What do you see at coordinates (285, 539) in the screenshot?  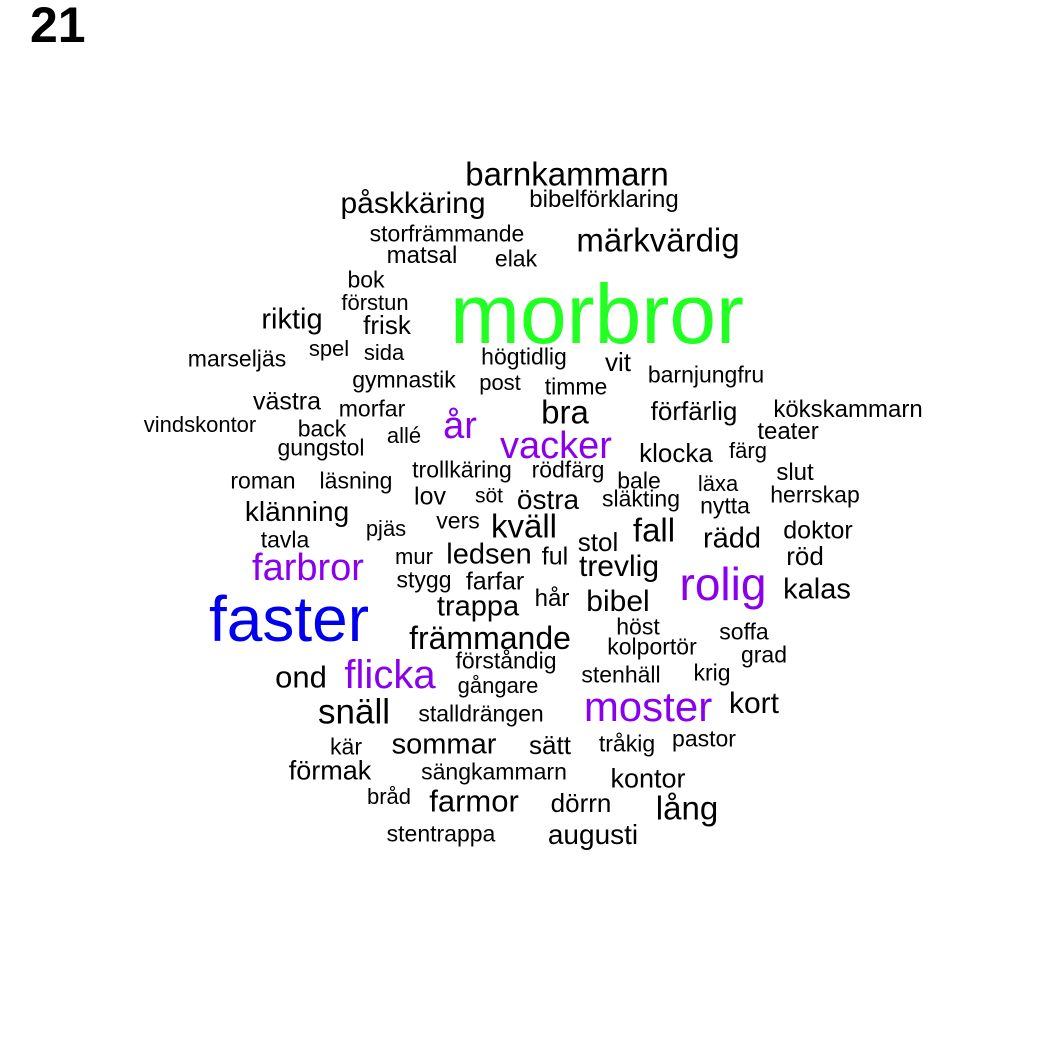 I see `word-tavla: tavla` at bounding box center [285, 539].